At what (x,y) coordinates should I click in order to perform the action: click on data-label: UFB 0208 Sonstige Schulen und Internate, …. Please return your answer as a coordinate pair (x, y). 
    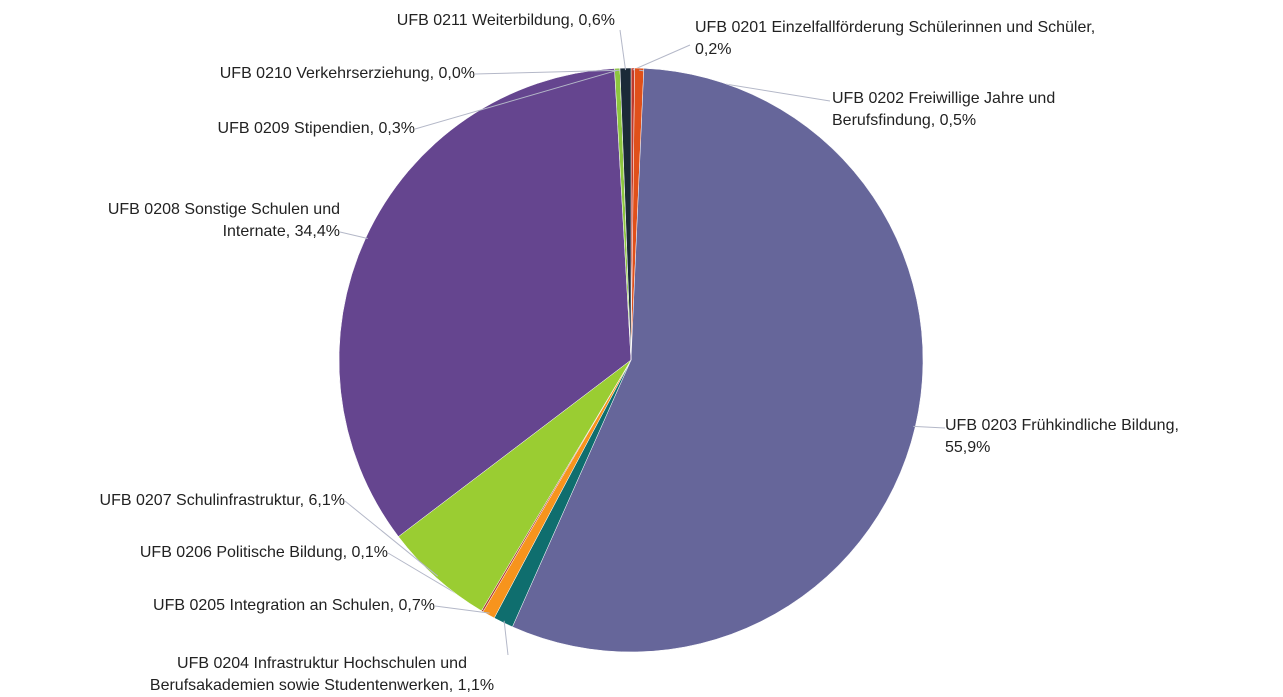
    Looking at the image, I should click on (224, 220).